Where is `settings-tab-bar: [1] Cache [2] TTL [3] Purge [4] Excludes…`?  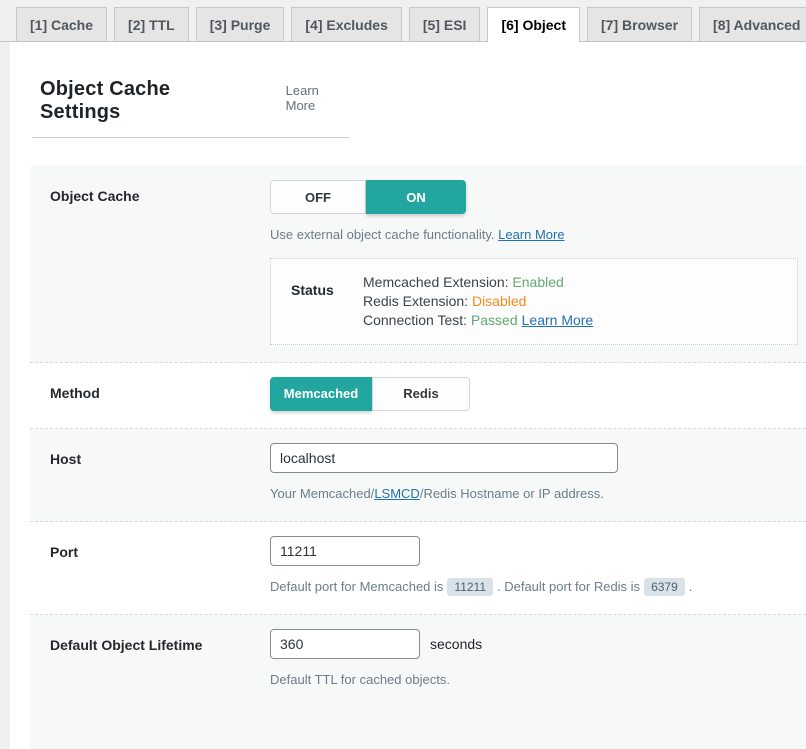
settings-tab-bar: [1] Cache [2] TTL [3] Purge [4] Excludes… is located at coordinates (403, 21).